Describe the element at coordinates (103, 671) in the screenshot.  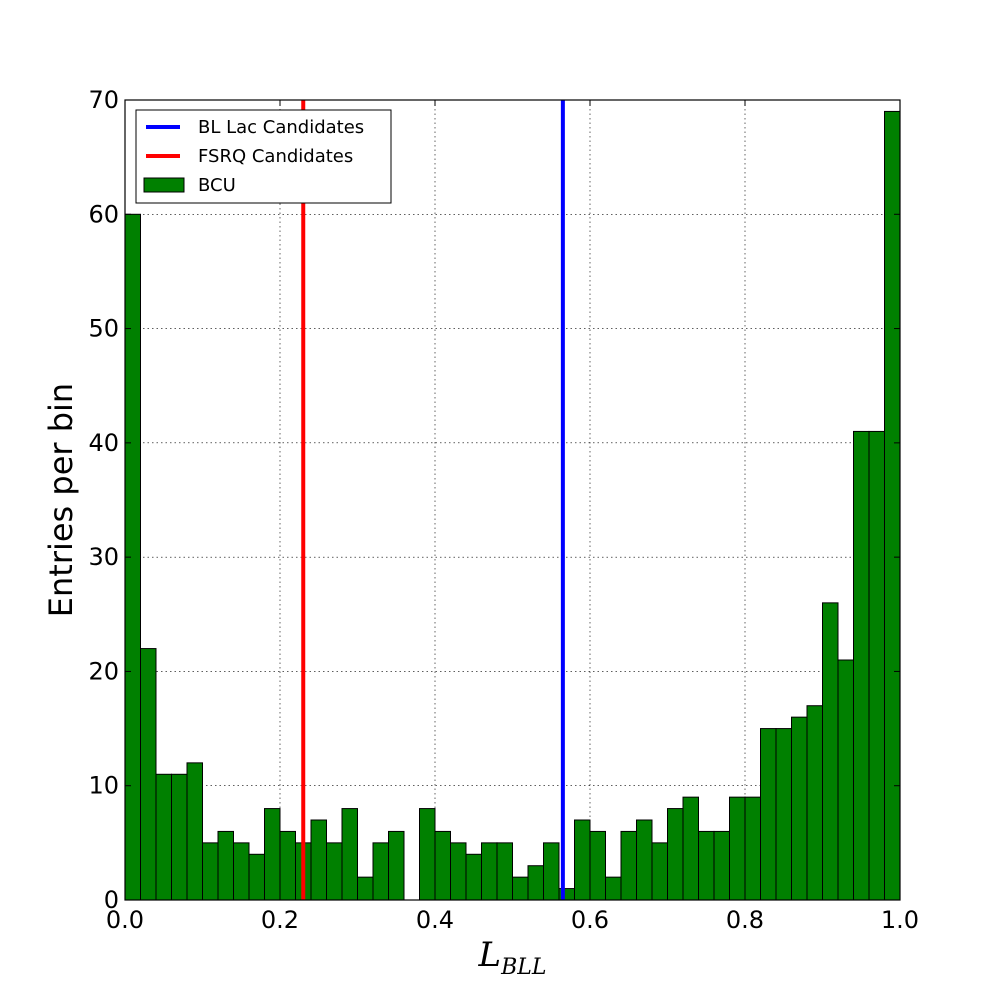
I see `y-tick-label: 20` at that location.